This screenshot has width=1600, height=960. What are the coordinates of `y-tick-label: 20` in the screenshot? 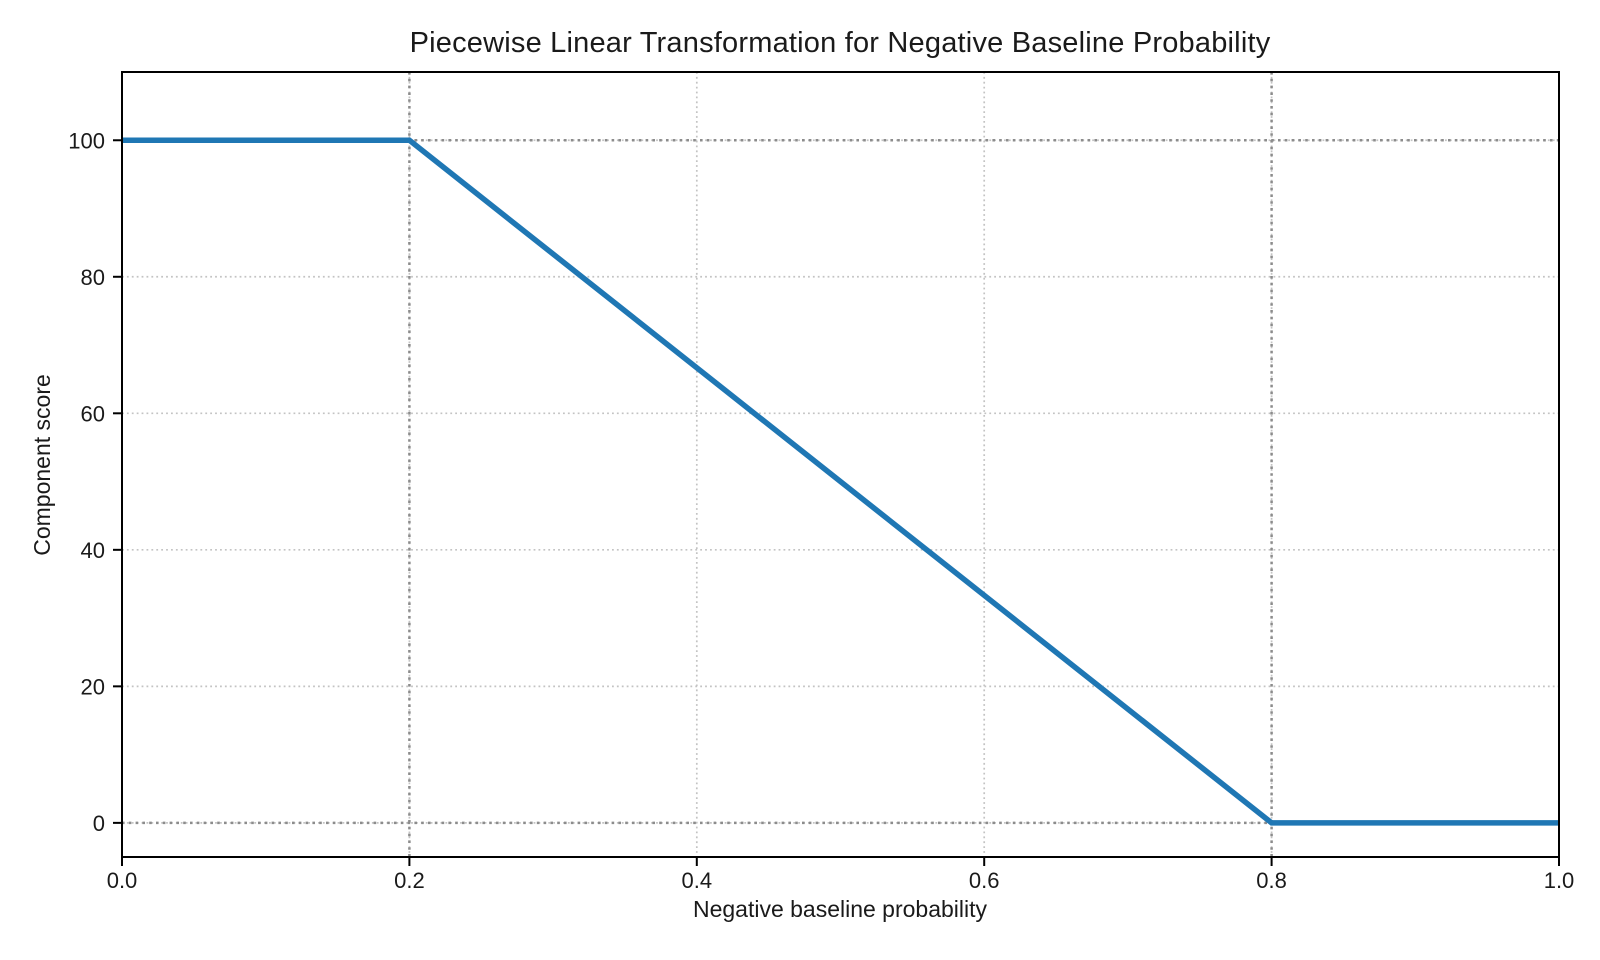 It's located at (93, 686).